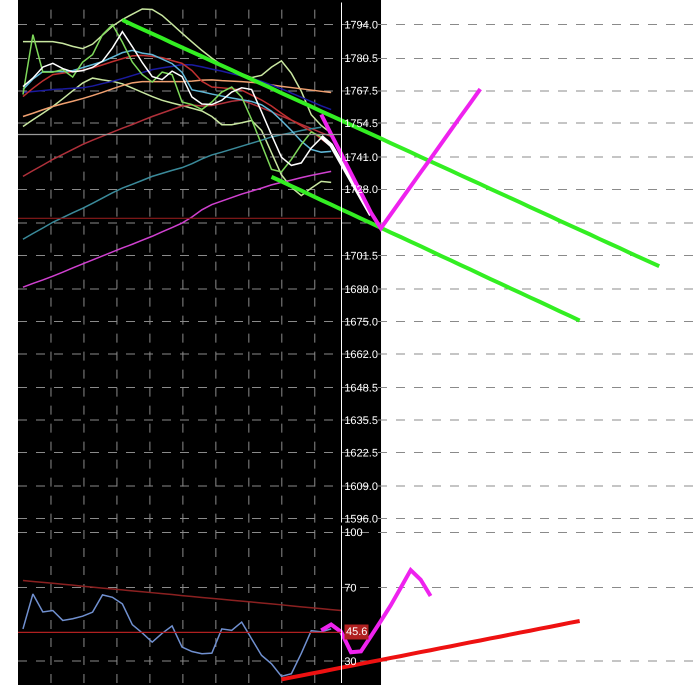  I want to click on y-tick-label: 1609.0, so click(361, 487).